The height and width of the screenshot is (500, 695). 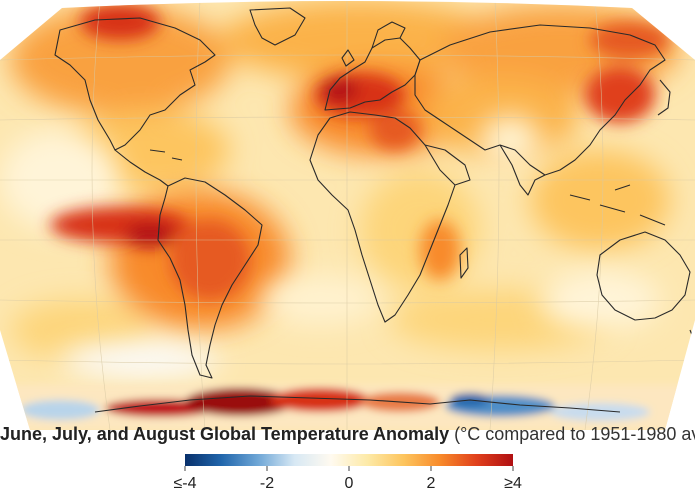 What do you see at coordinates (267, 483) in the screenshot?
I see `legend-tick-label: -2` at bounding box center [267, 483].